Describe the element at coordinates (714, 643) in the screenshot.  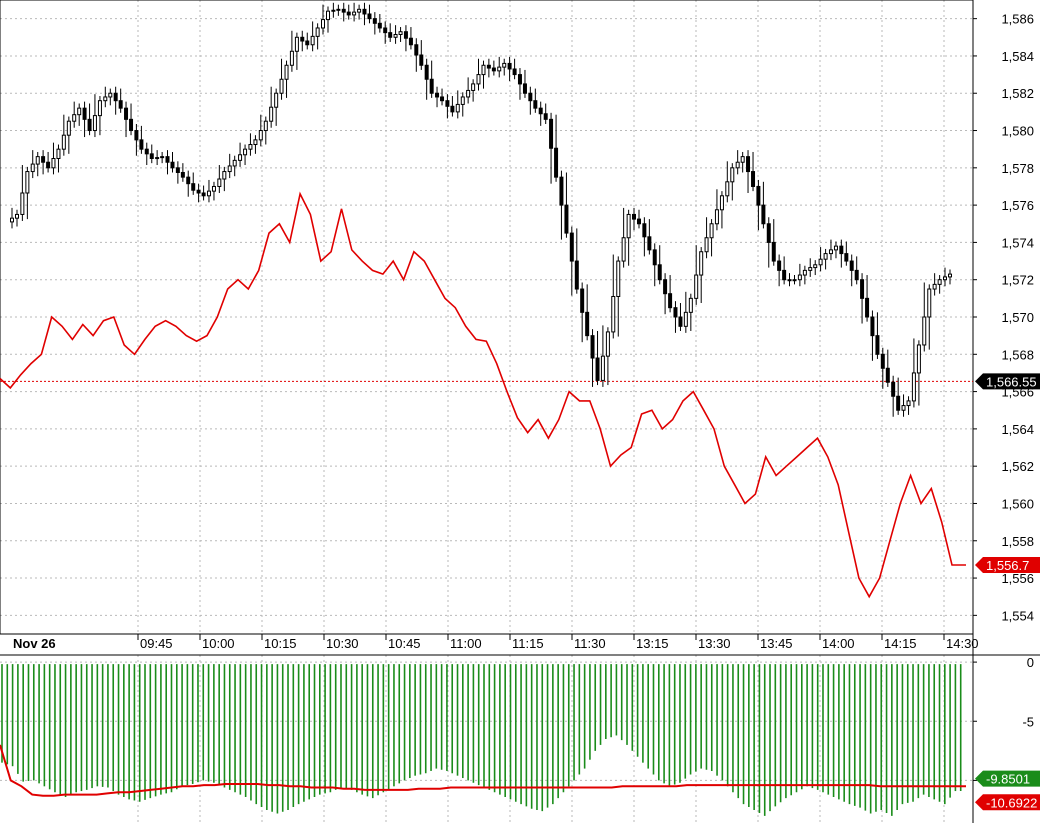
I see `time-tick-label: 13:30` at that location.